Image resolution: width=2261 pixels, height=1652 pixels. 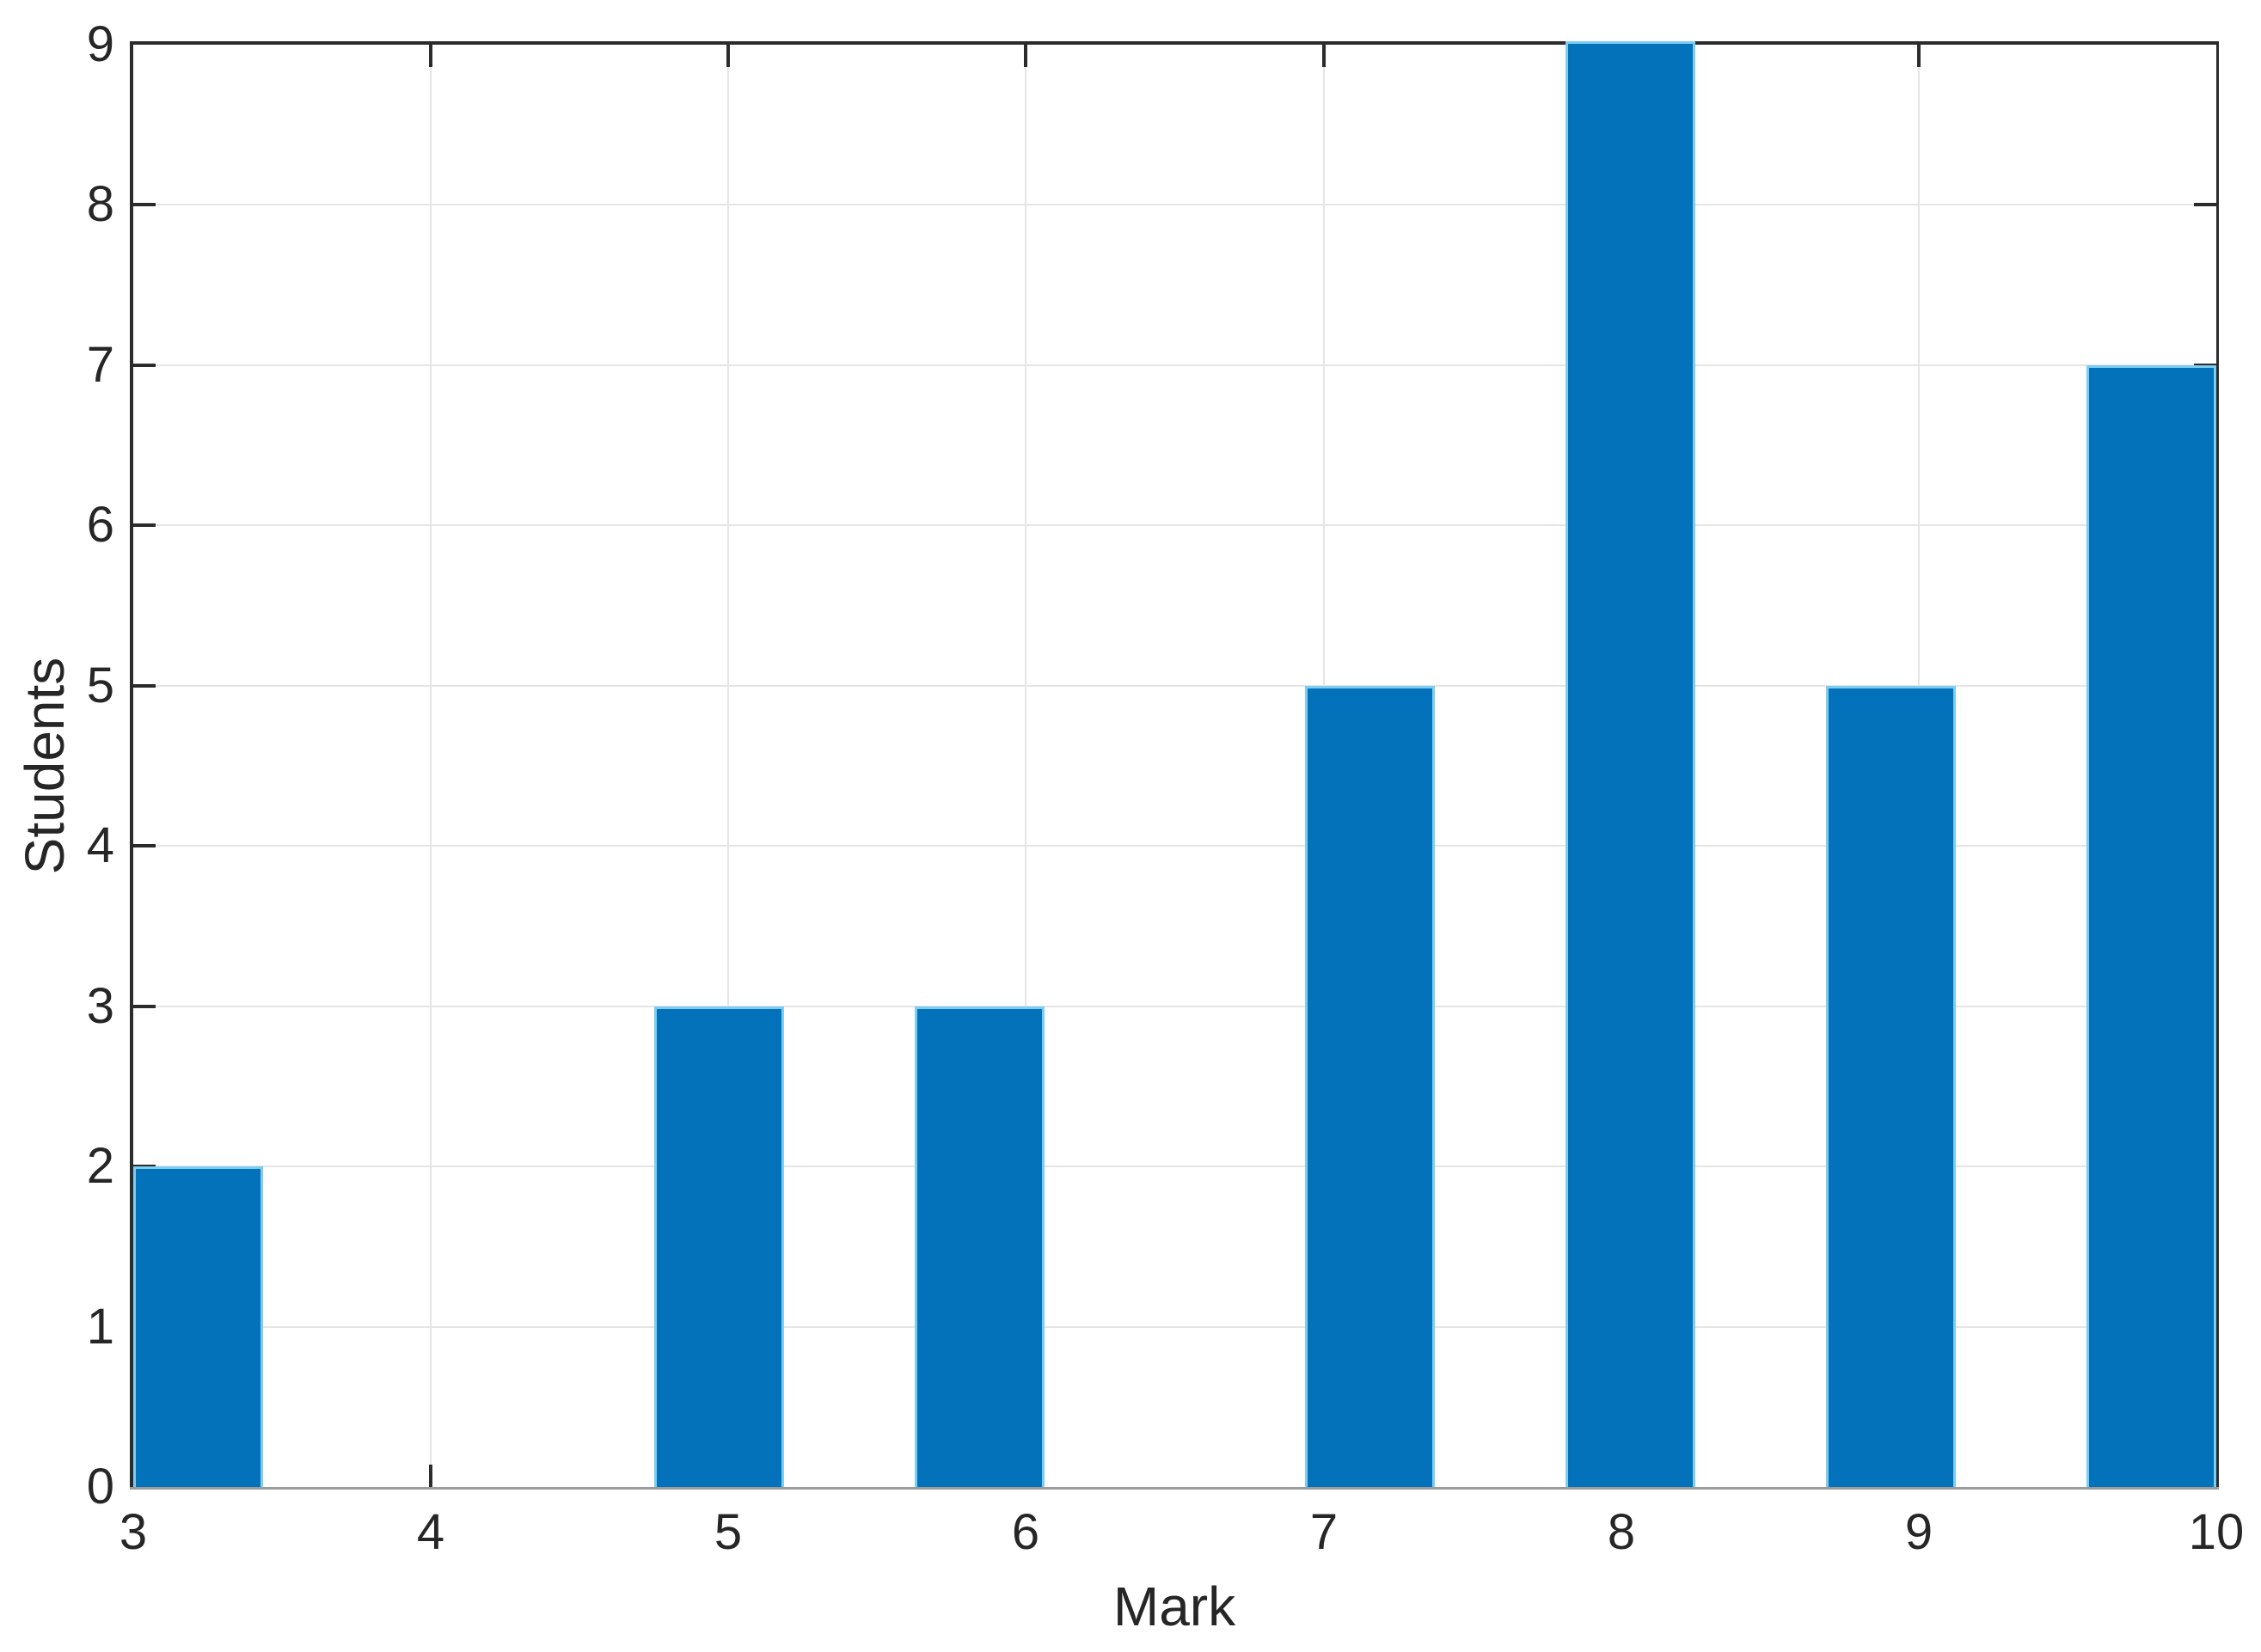 I want to click on y-tick-label: 9, so click(x=100, y=44).